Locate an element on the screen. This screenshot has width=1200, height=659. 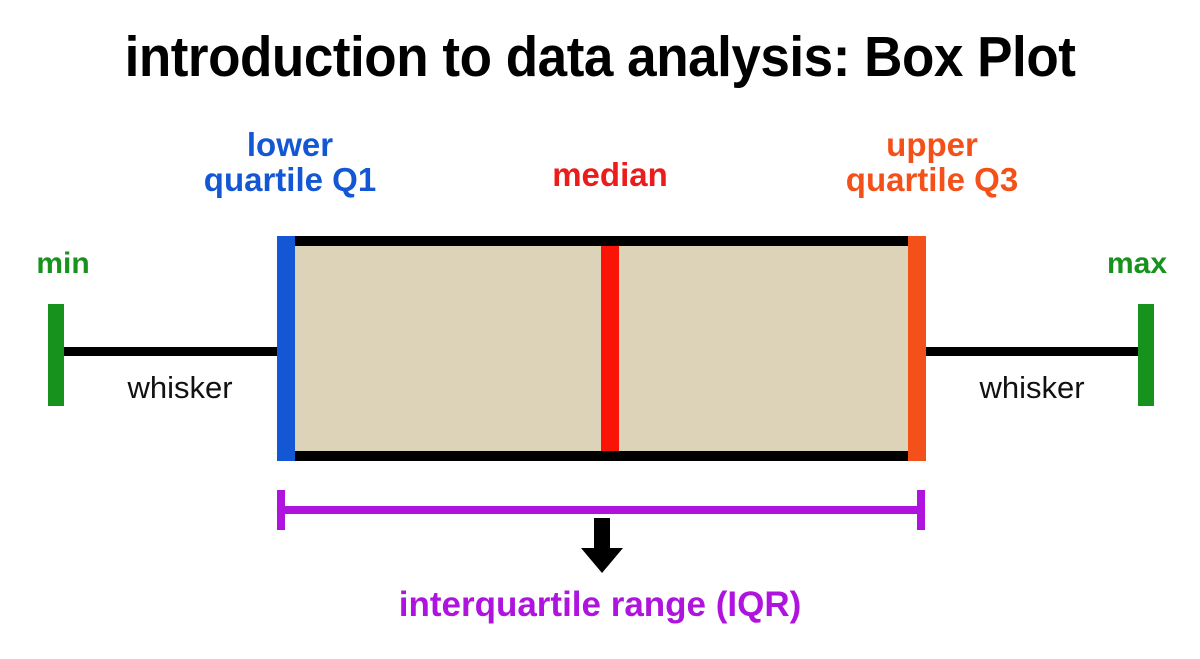
whisker-left-label: whisker is located at coordinates (180, 387).